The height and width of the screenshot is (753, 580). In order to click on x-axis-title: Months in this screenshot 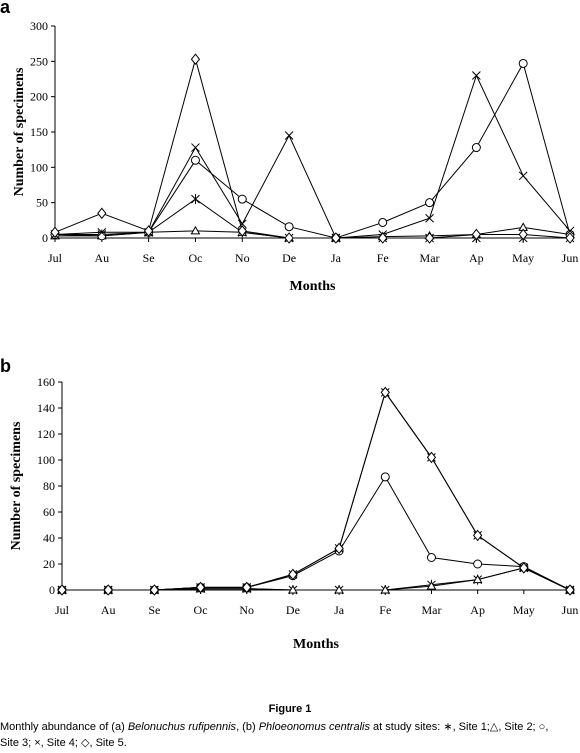, I will do `click(313, 286)`.